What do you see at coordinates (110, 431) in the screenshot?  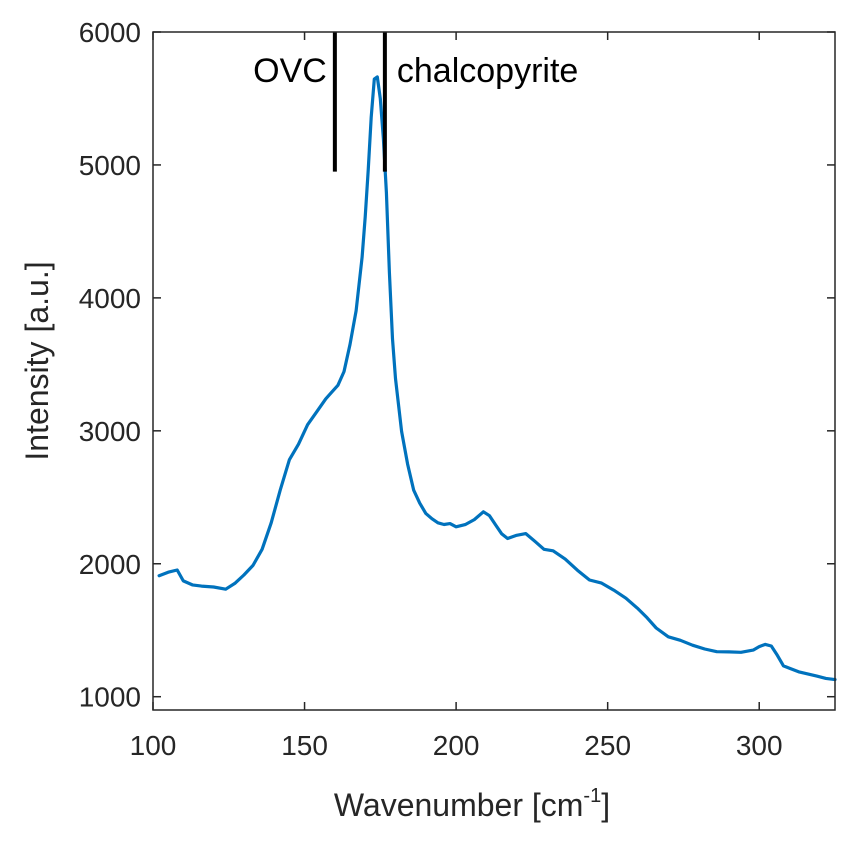 I see `y-tick-label: 3000` at bounding box center [110, 431].